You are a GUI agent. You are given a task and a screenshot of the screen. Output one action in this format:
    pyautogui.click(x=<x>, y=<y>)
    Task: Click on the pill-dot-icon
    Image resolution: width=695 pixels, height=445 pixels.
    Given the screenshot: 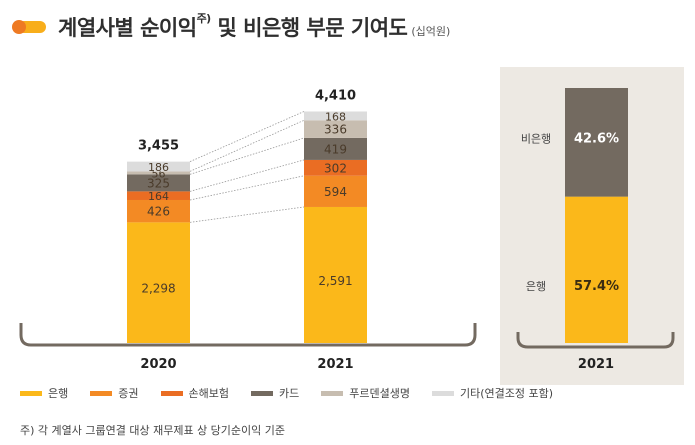 What is the action you would take?
    pyautogui.click(x=29, y=27)
    